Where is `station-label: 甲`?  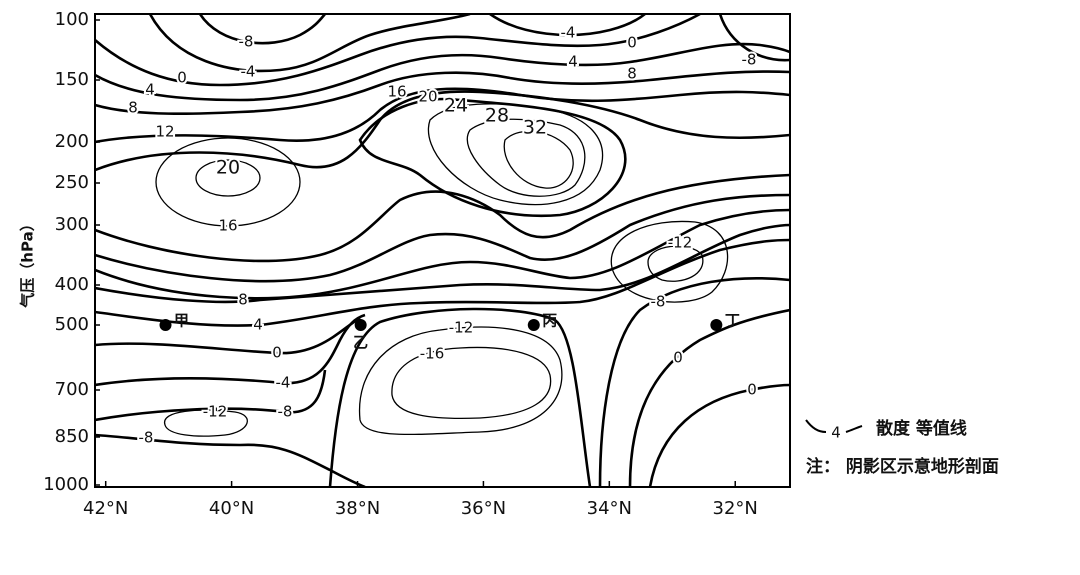
station-label: 甲 is located at coordinates (181, 321).